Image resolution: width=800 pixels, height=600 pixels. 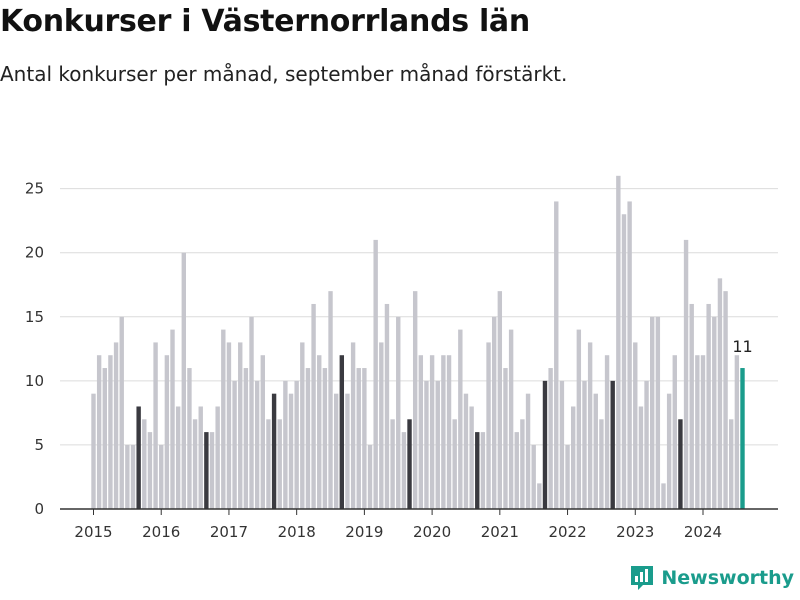 What do you see at coordinates (432, 532) in the screenshot?
I see `x-tick-label: 2020` at bounding box center [432, 532].